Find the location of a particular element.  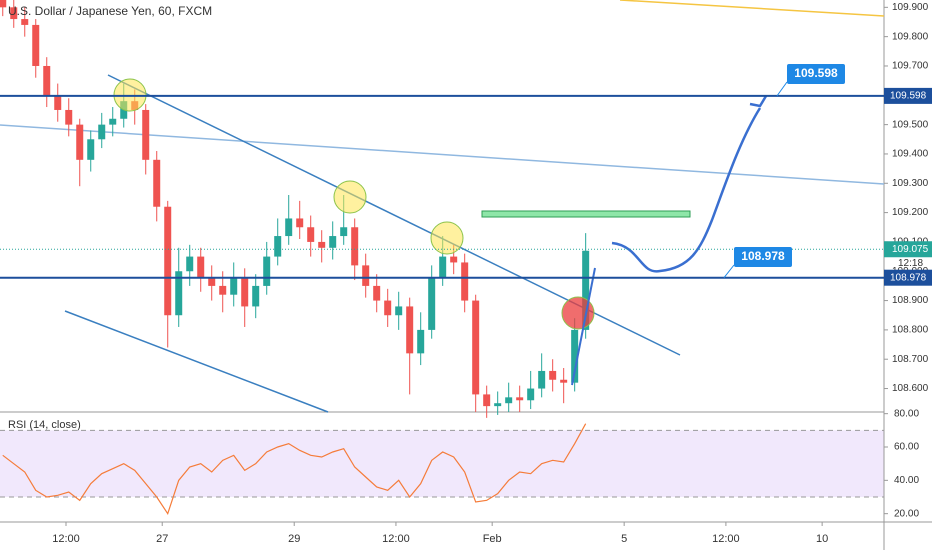

indicator-legend: RSI (14, close) is located at coordinates (44, 425).